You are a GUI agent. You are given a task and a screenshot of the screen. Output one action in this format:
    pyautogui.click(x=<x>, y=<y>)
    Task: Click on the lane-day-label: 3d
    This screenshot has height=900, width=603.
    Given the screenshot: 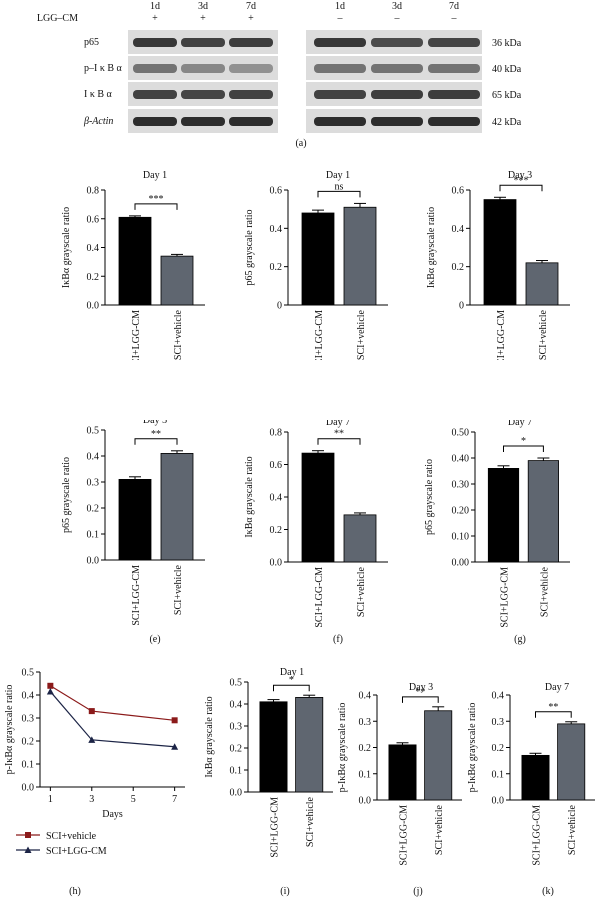 What is the action you would take?
    pyautogui.click(x=397, y=6)
    